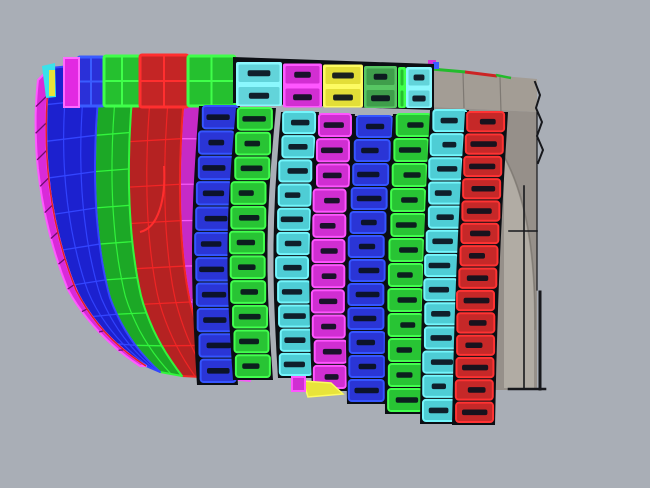  Describe the element at coordinates (539, 122) in the screenshot. I see `frame-line` at that location.